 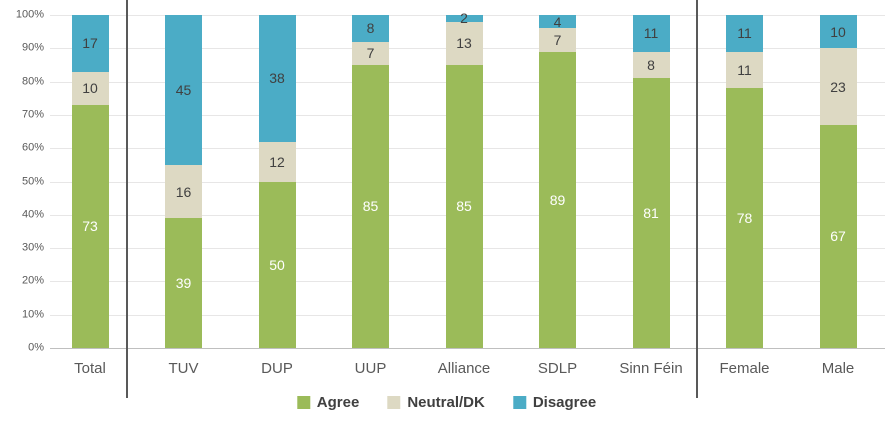 I want to click on bar-value-label: 89, so click(x=557, y=199).